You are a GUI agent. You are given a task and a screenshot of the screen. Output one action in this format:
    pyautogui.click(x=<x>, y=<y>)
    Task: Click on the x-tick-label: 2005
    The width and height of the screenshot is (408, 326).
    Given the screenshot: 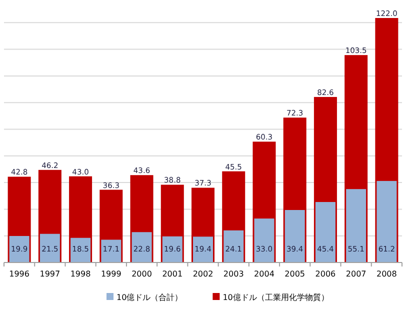 What is the action you would take?
    pyautogui.click(x=295, y=274)
    